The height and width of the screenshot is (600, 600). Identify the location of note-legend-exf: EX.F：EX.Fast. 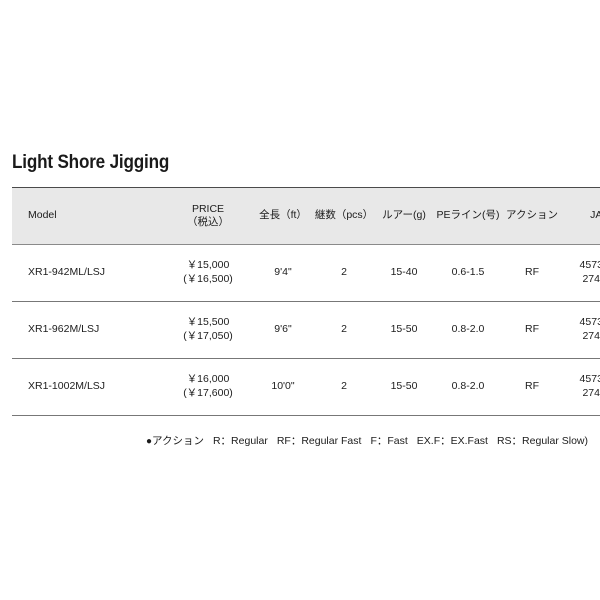
(452, 441).